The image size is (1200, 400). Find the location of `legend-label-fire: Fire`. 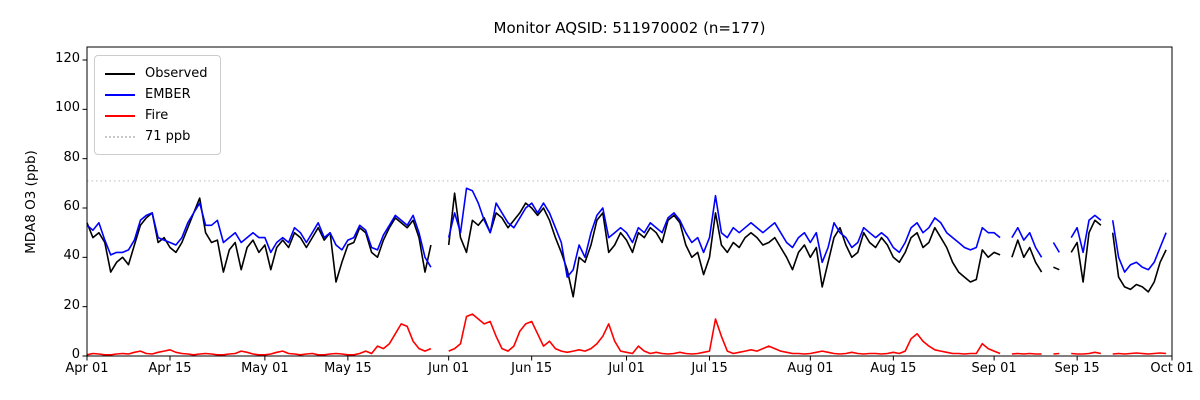

legend-label-fire: Fire is located at coordinates (157, 115).